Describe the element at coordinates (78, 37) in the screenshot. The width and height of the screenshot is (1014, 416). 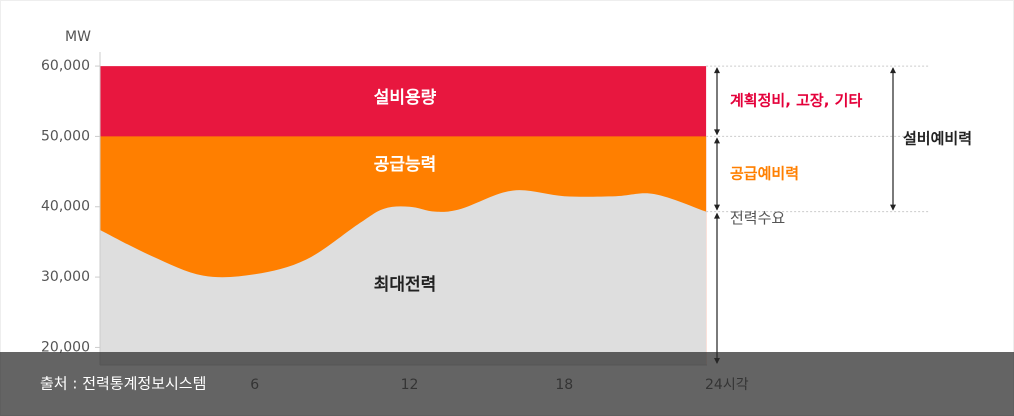
I see `y-unit: MW` at that location.